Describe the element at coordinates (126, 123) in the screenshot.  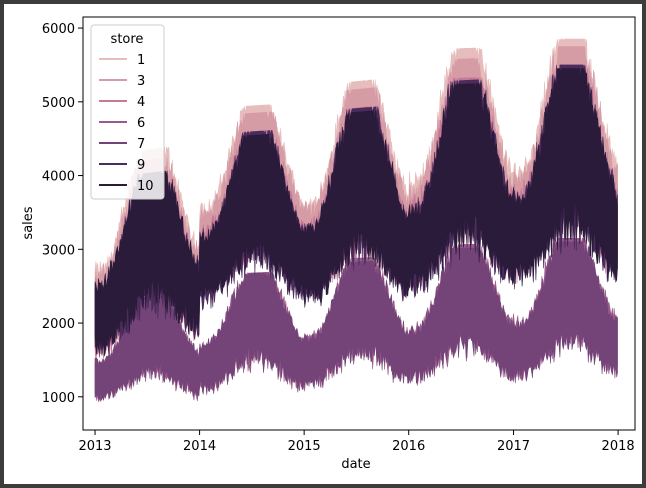
I see `legend-items: 1 3 4 6 7 9 10` at that location.